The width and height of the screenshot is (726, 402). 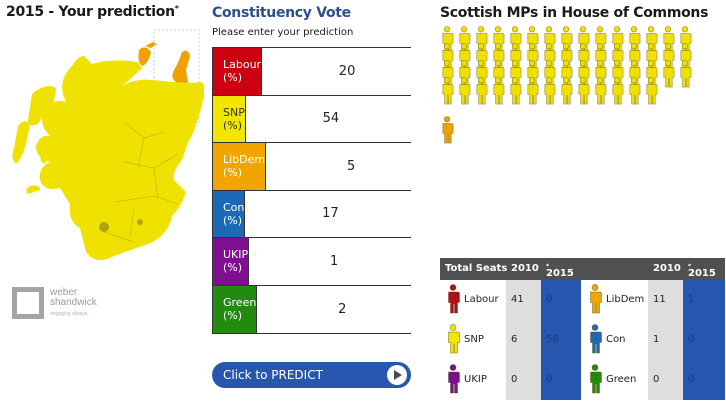 I want to click on con-person-icon, so click(x=595, y=339).